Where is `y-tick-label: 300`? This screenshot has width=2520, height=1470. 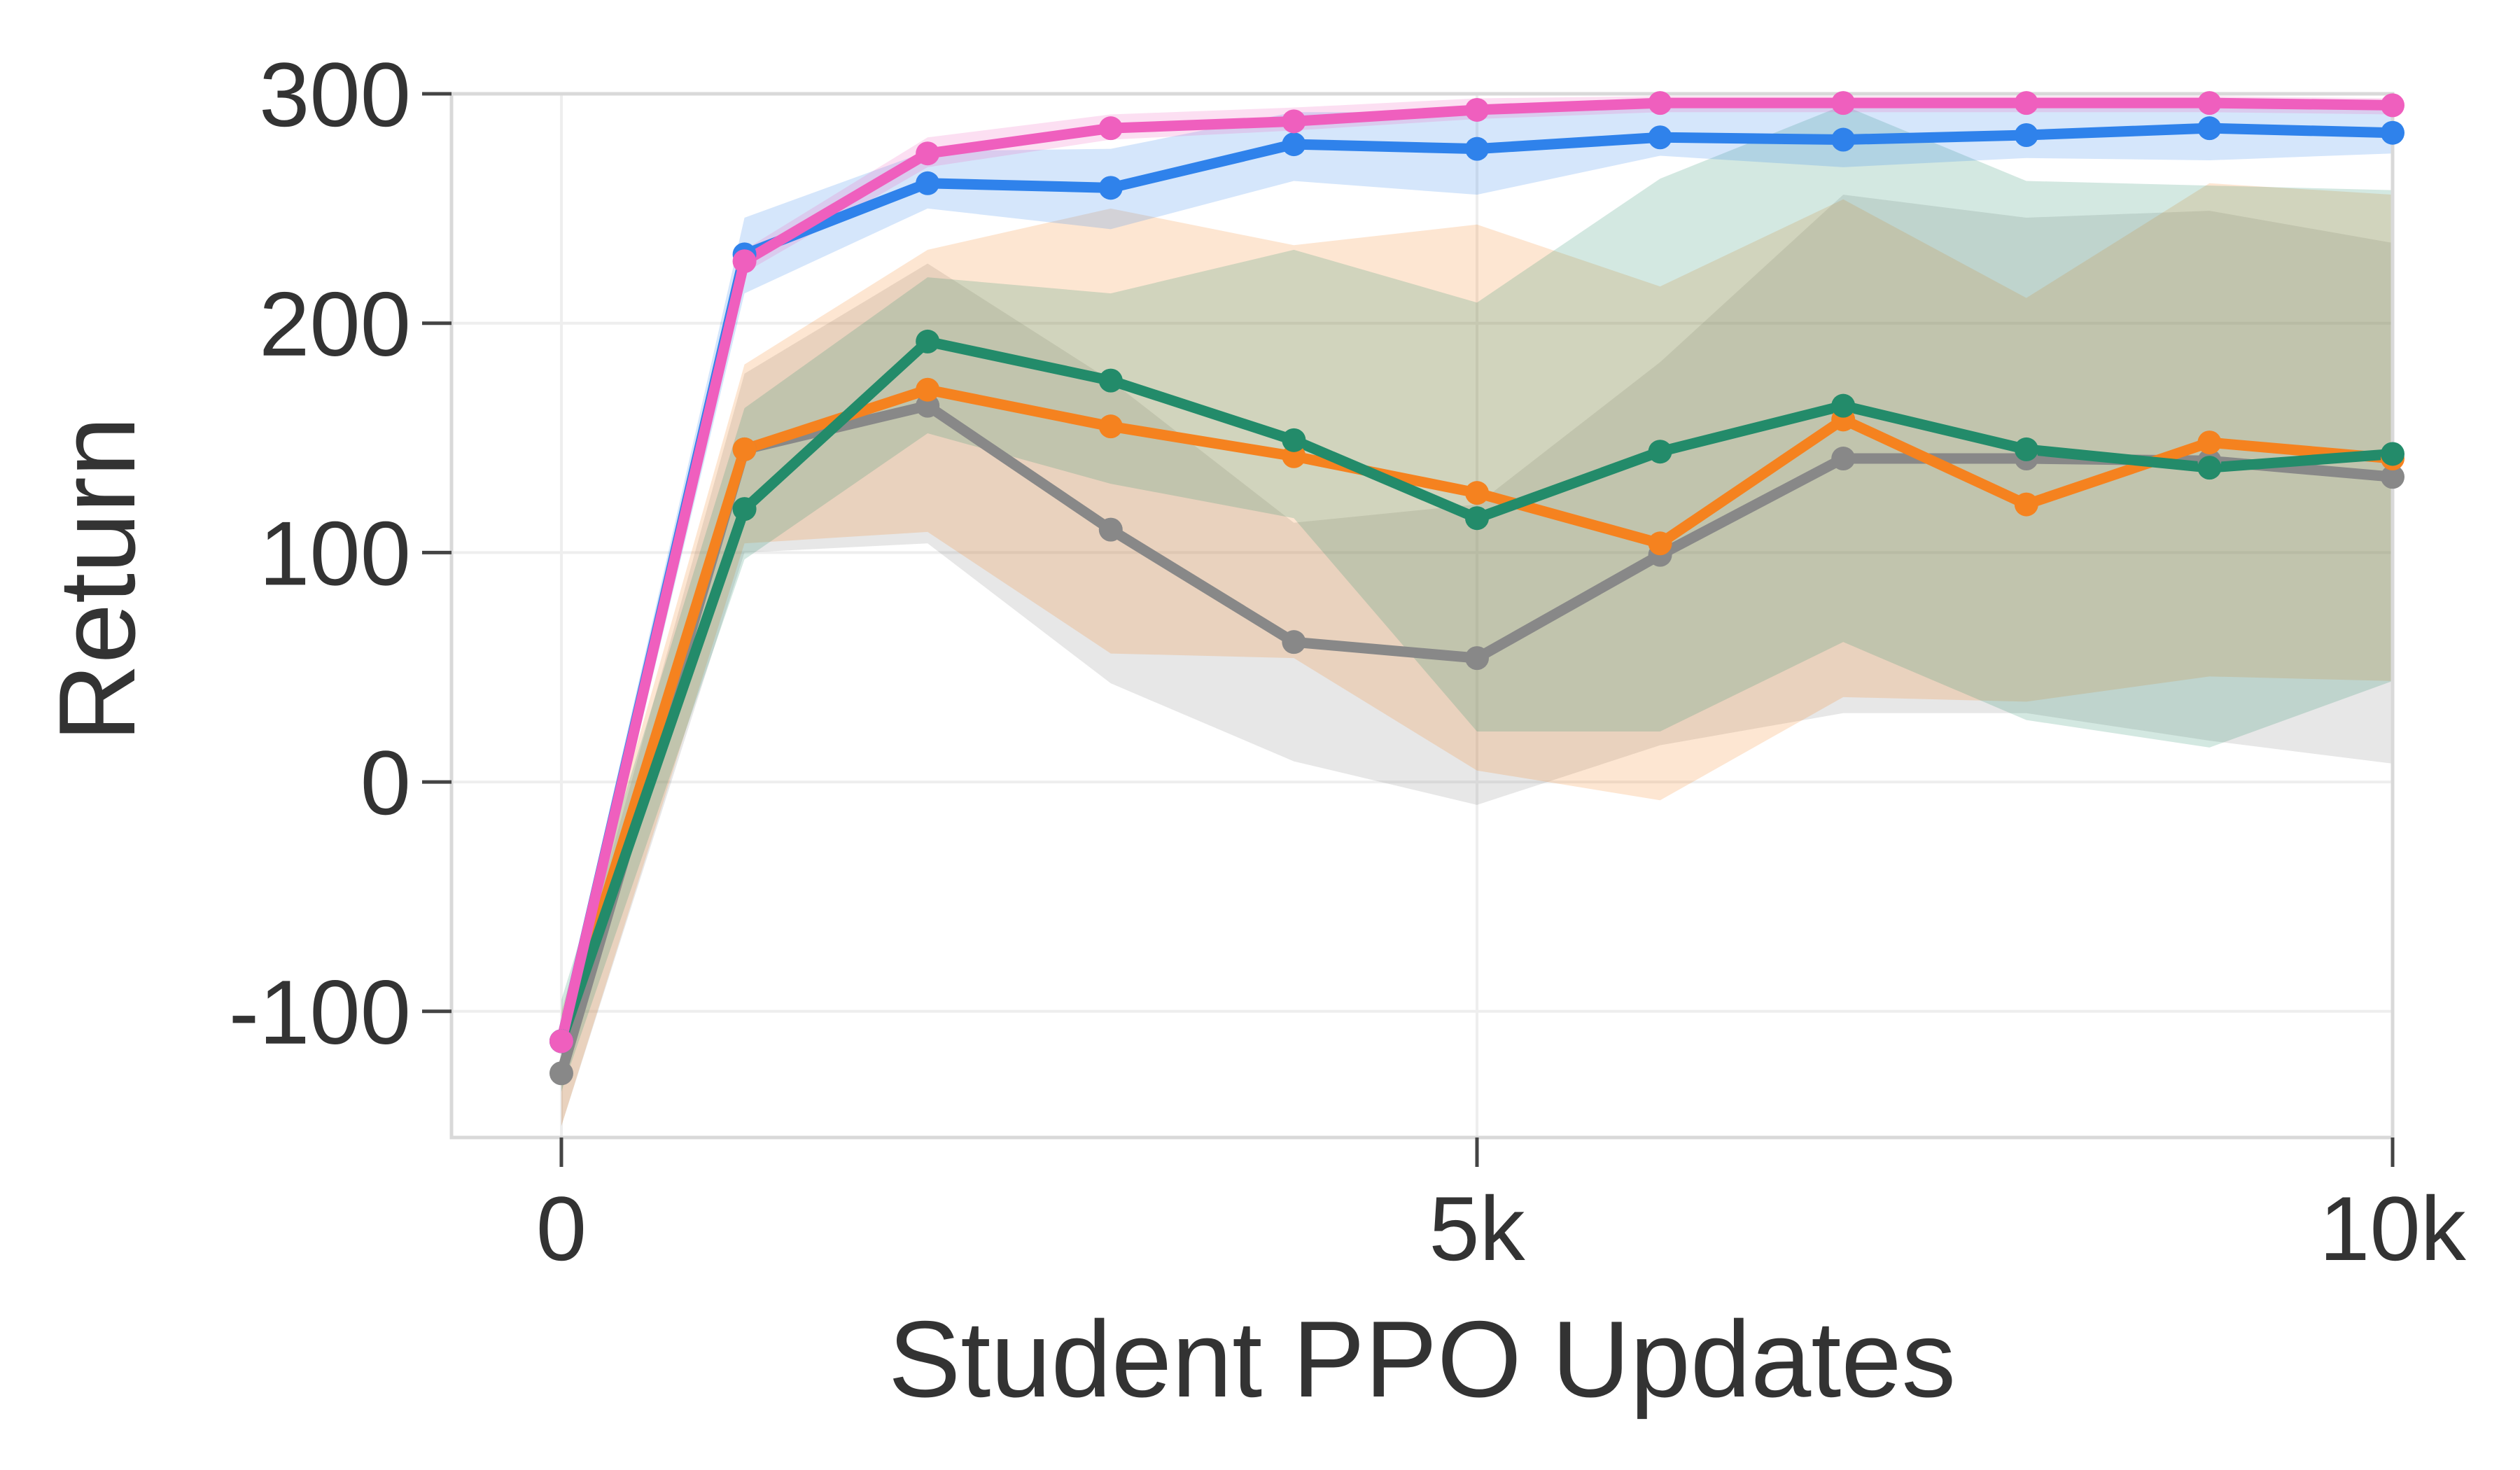
y-tick-label: 300 is located at coordinates (335, 94).